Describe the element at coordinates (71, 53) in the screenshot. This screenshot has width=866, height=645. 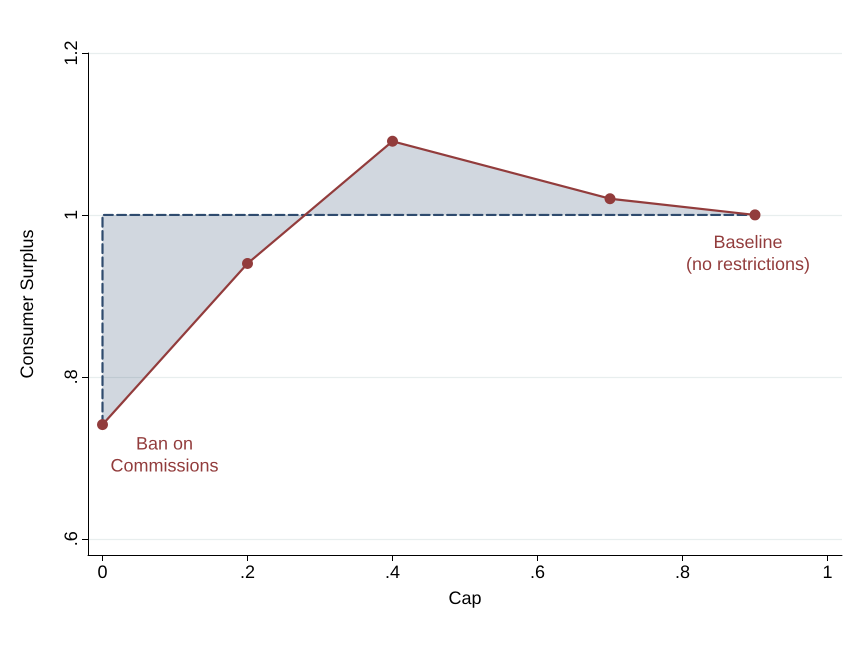
I see `y-tick-label: 1.2` at that location.